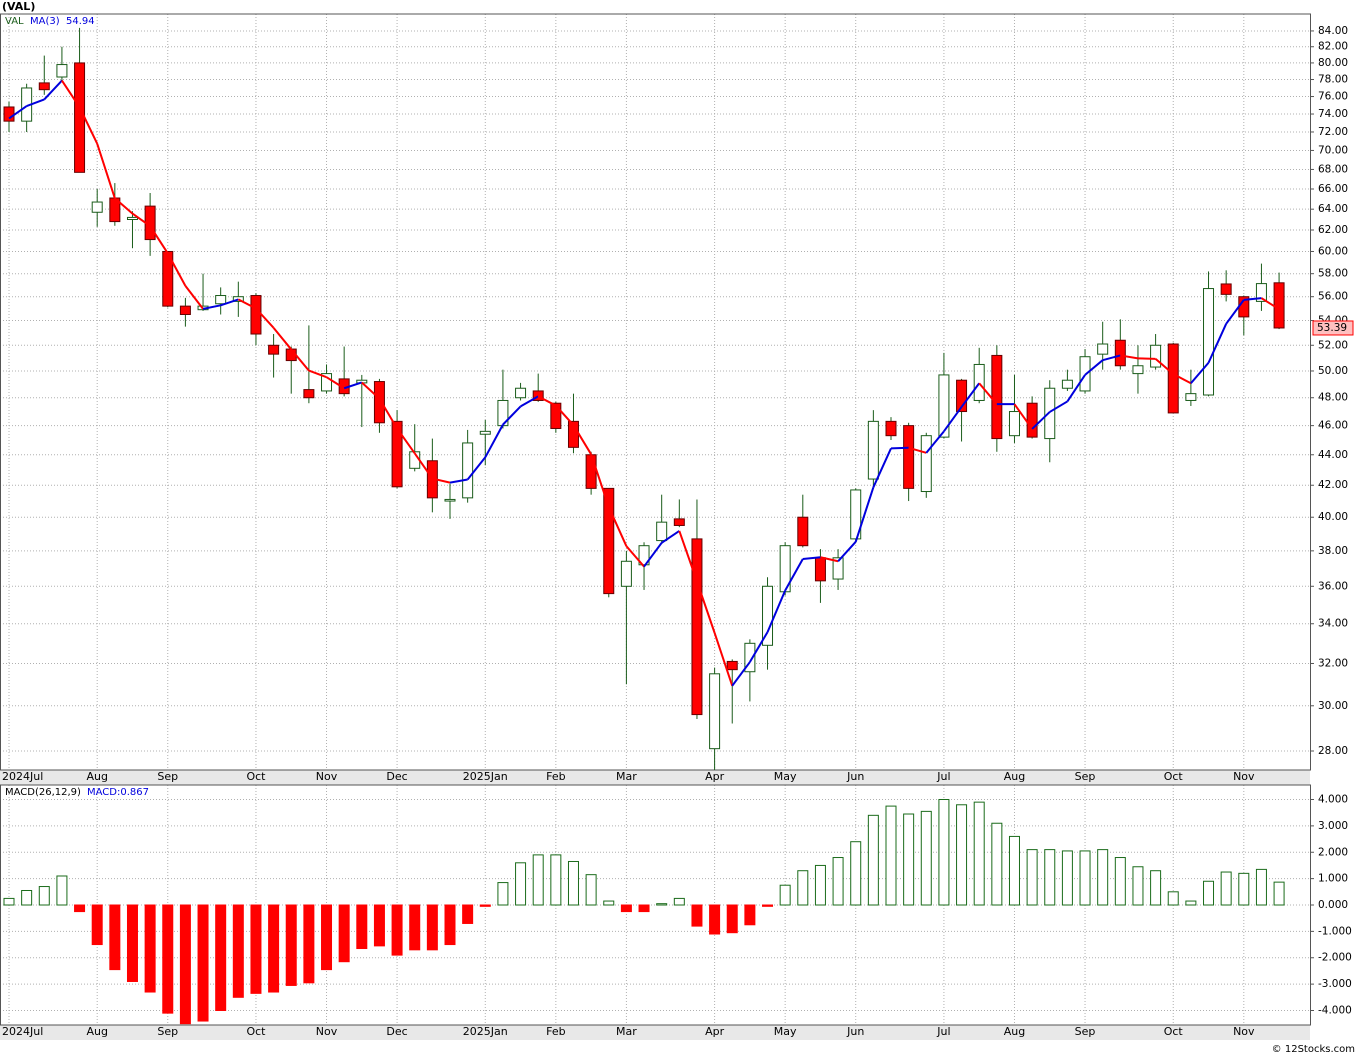 The height and width of the screenshot is (1056, 1360). What do you see at coordinates (1333, 426) in the screenshot?
I see `y-tick-label: 46.00` at bounding box center [1333, 426].